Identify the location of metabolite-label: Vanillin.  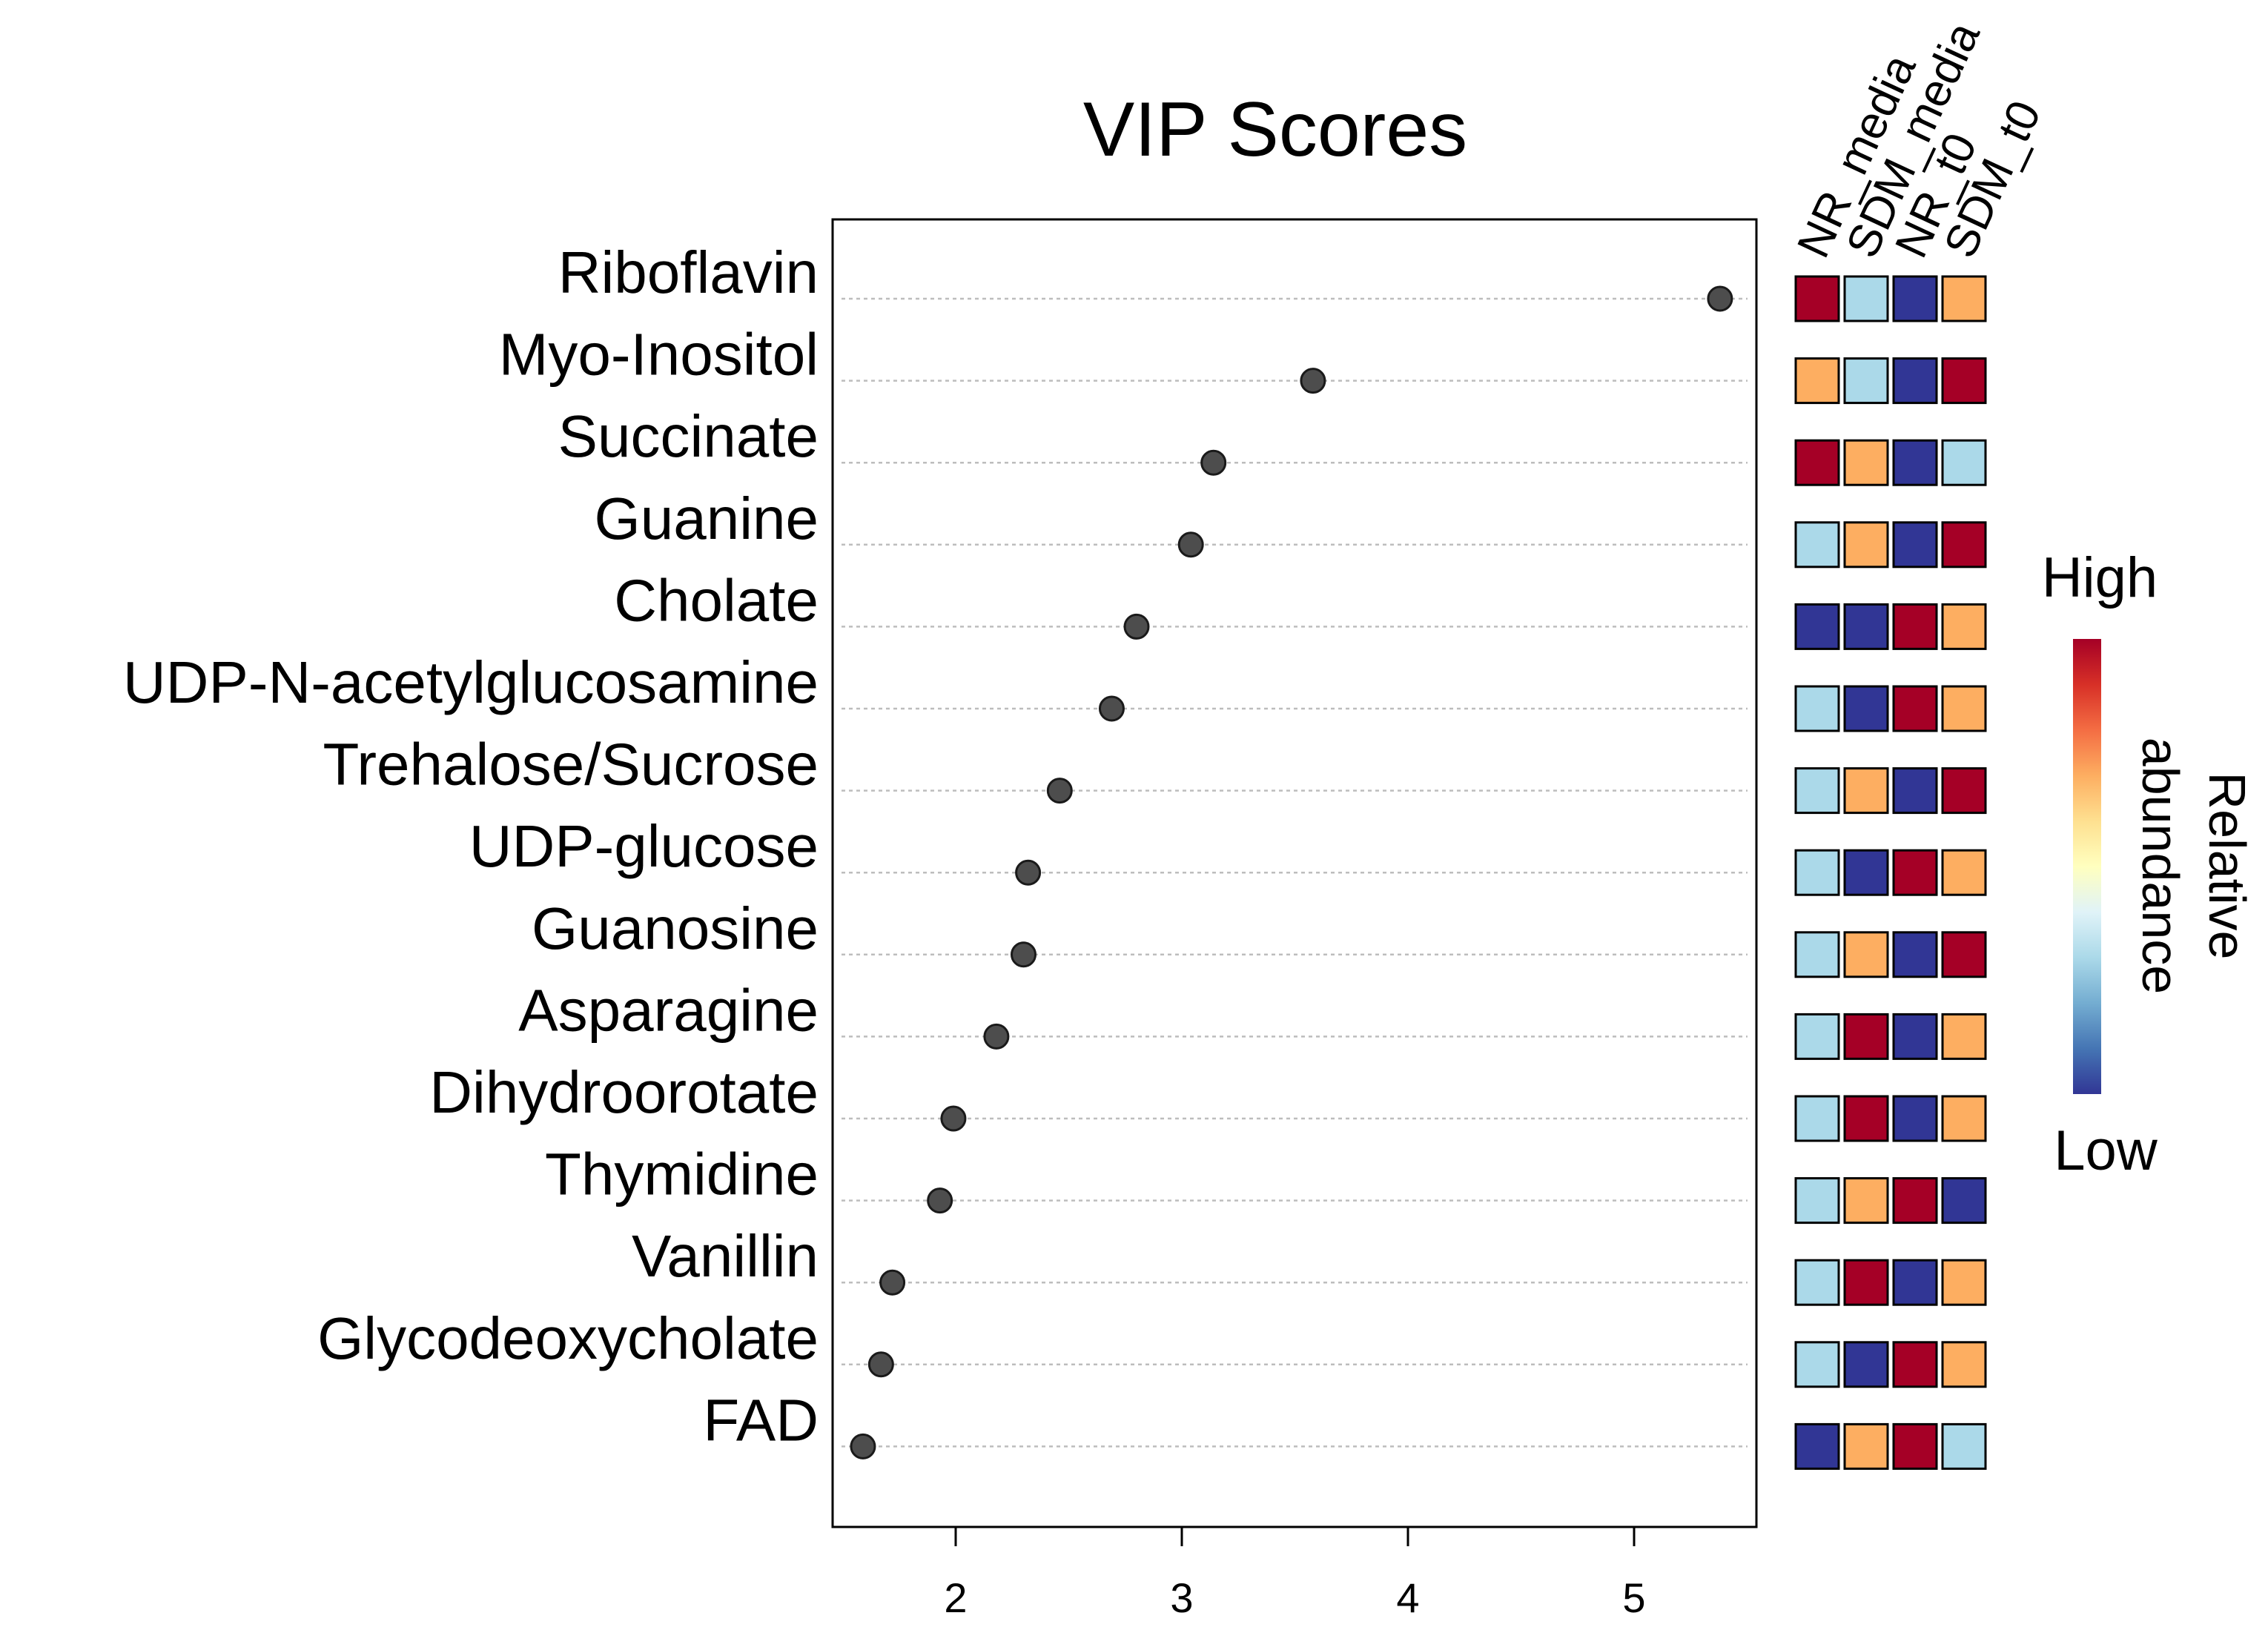
(725, 1256).